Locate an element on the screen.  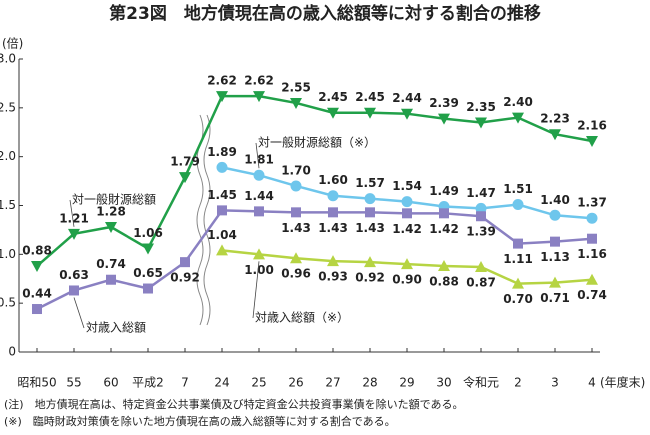
series-label: 対歳入総額（※） is located at coordinates (302, 318).